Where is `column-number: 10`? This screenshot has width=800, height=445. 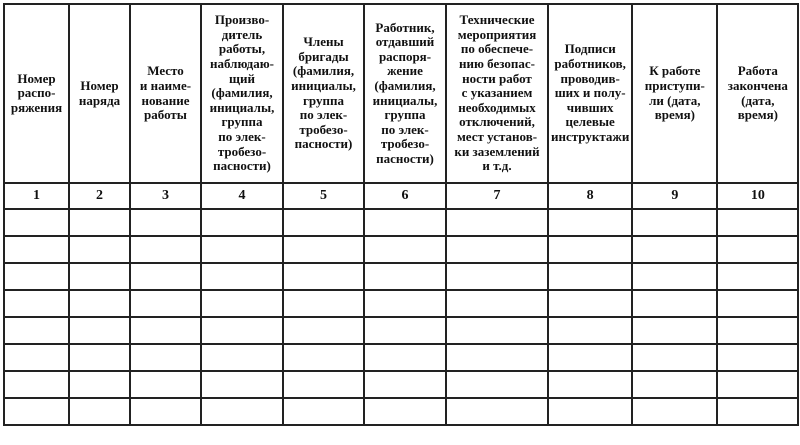
column-number: 10 is located at coordinates (758, 196).